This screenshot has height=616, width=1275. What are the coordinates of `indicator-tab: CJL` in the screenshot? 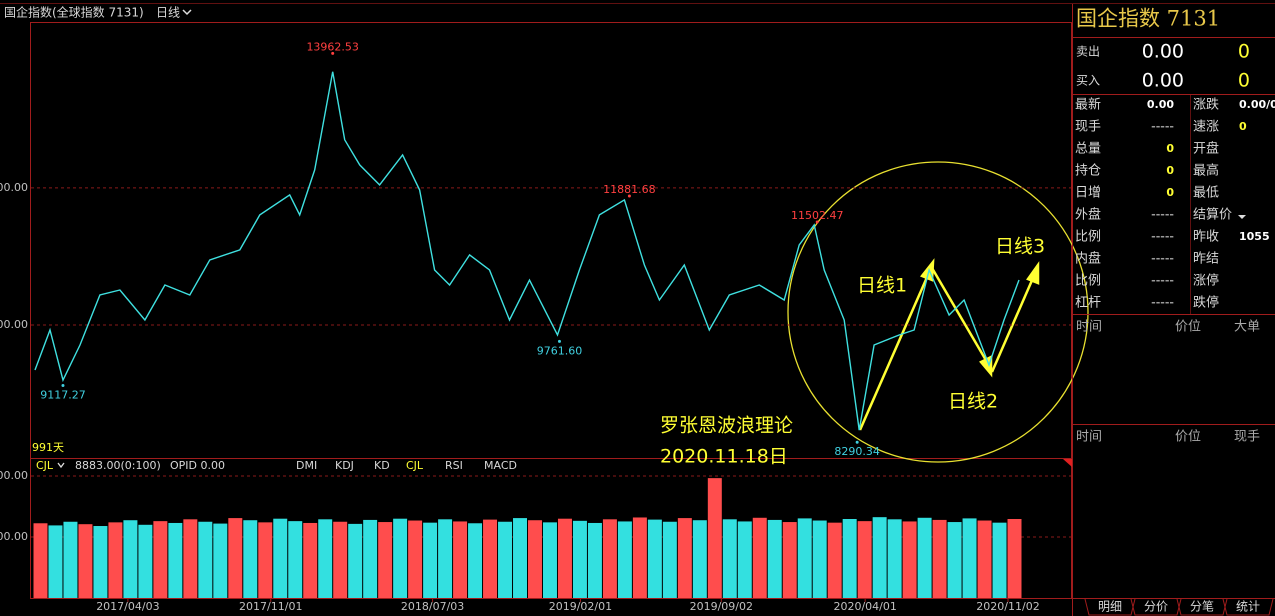 It's located at (415, 465).